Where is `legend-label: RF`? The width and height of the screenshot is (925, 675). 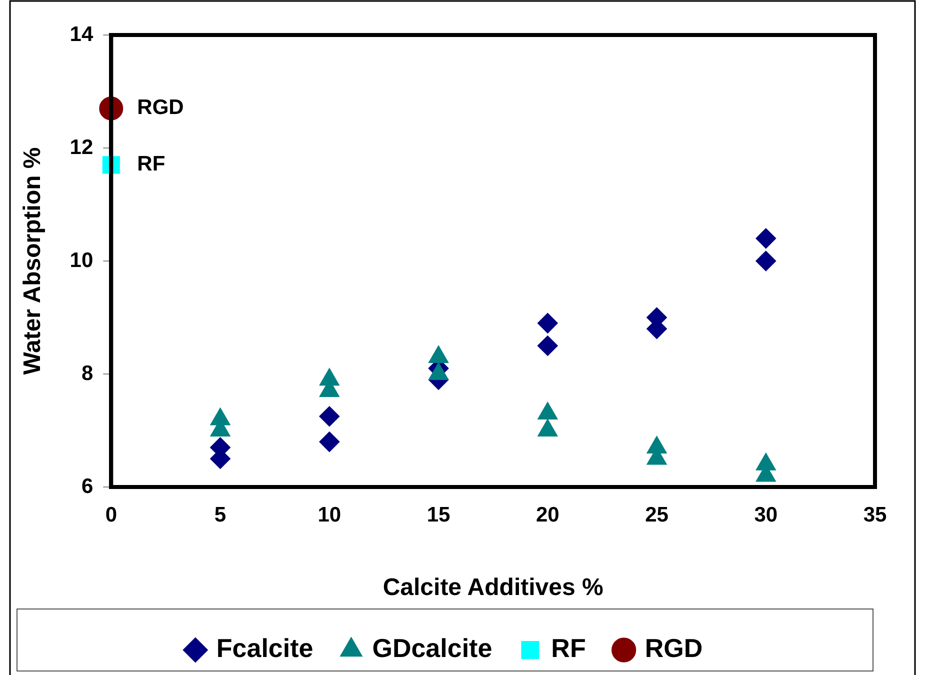
legend-label: RF is located at coordinates (568, 648).